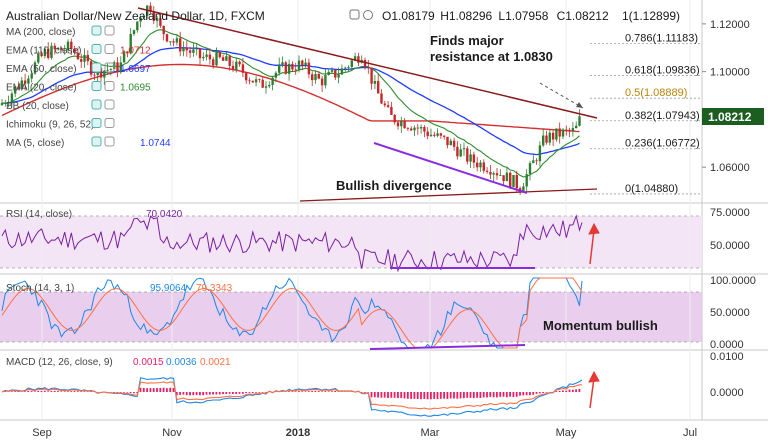 This screenshot has width=768, height=447. What do you see at coordinates (40, 288) in the screenshot?
I see `svg-text: Stoch (14, 3, 1)` at bounding box center [40, 288].